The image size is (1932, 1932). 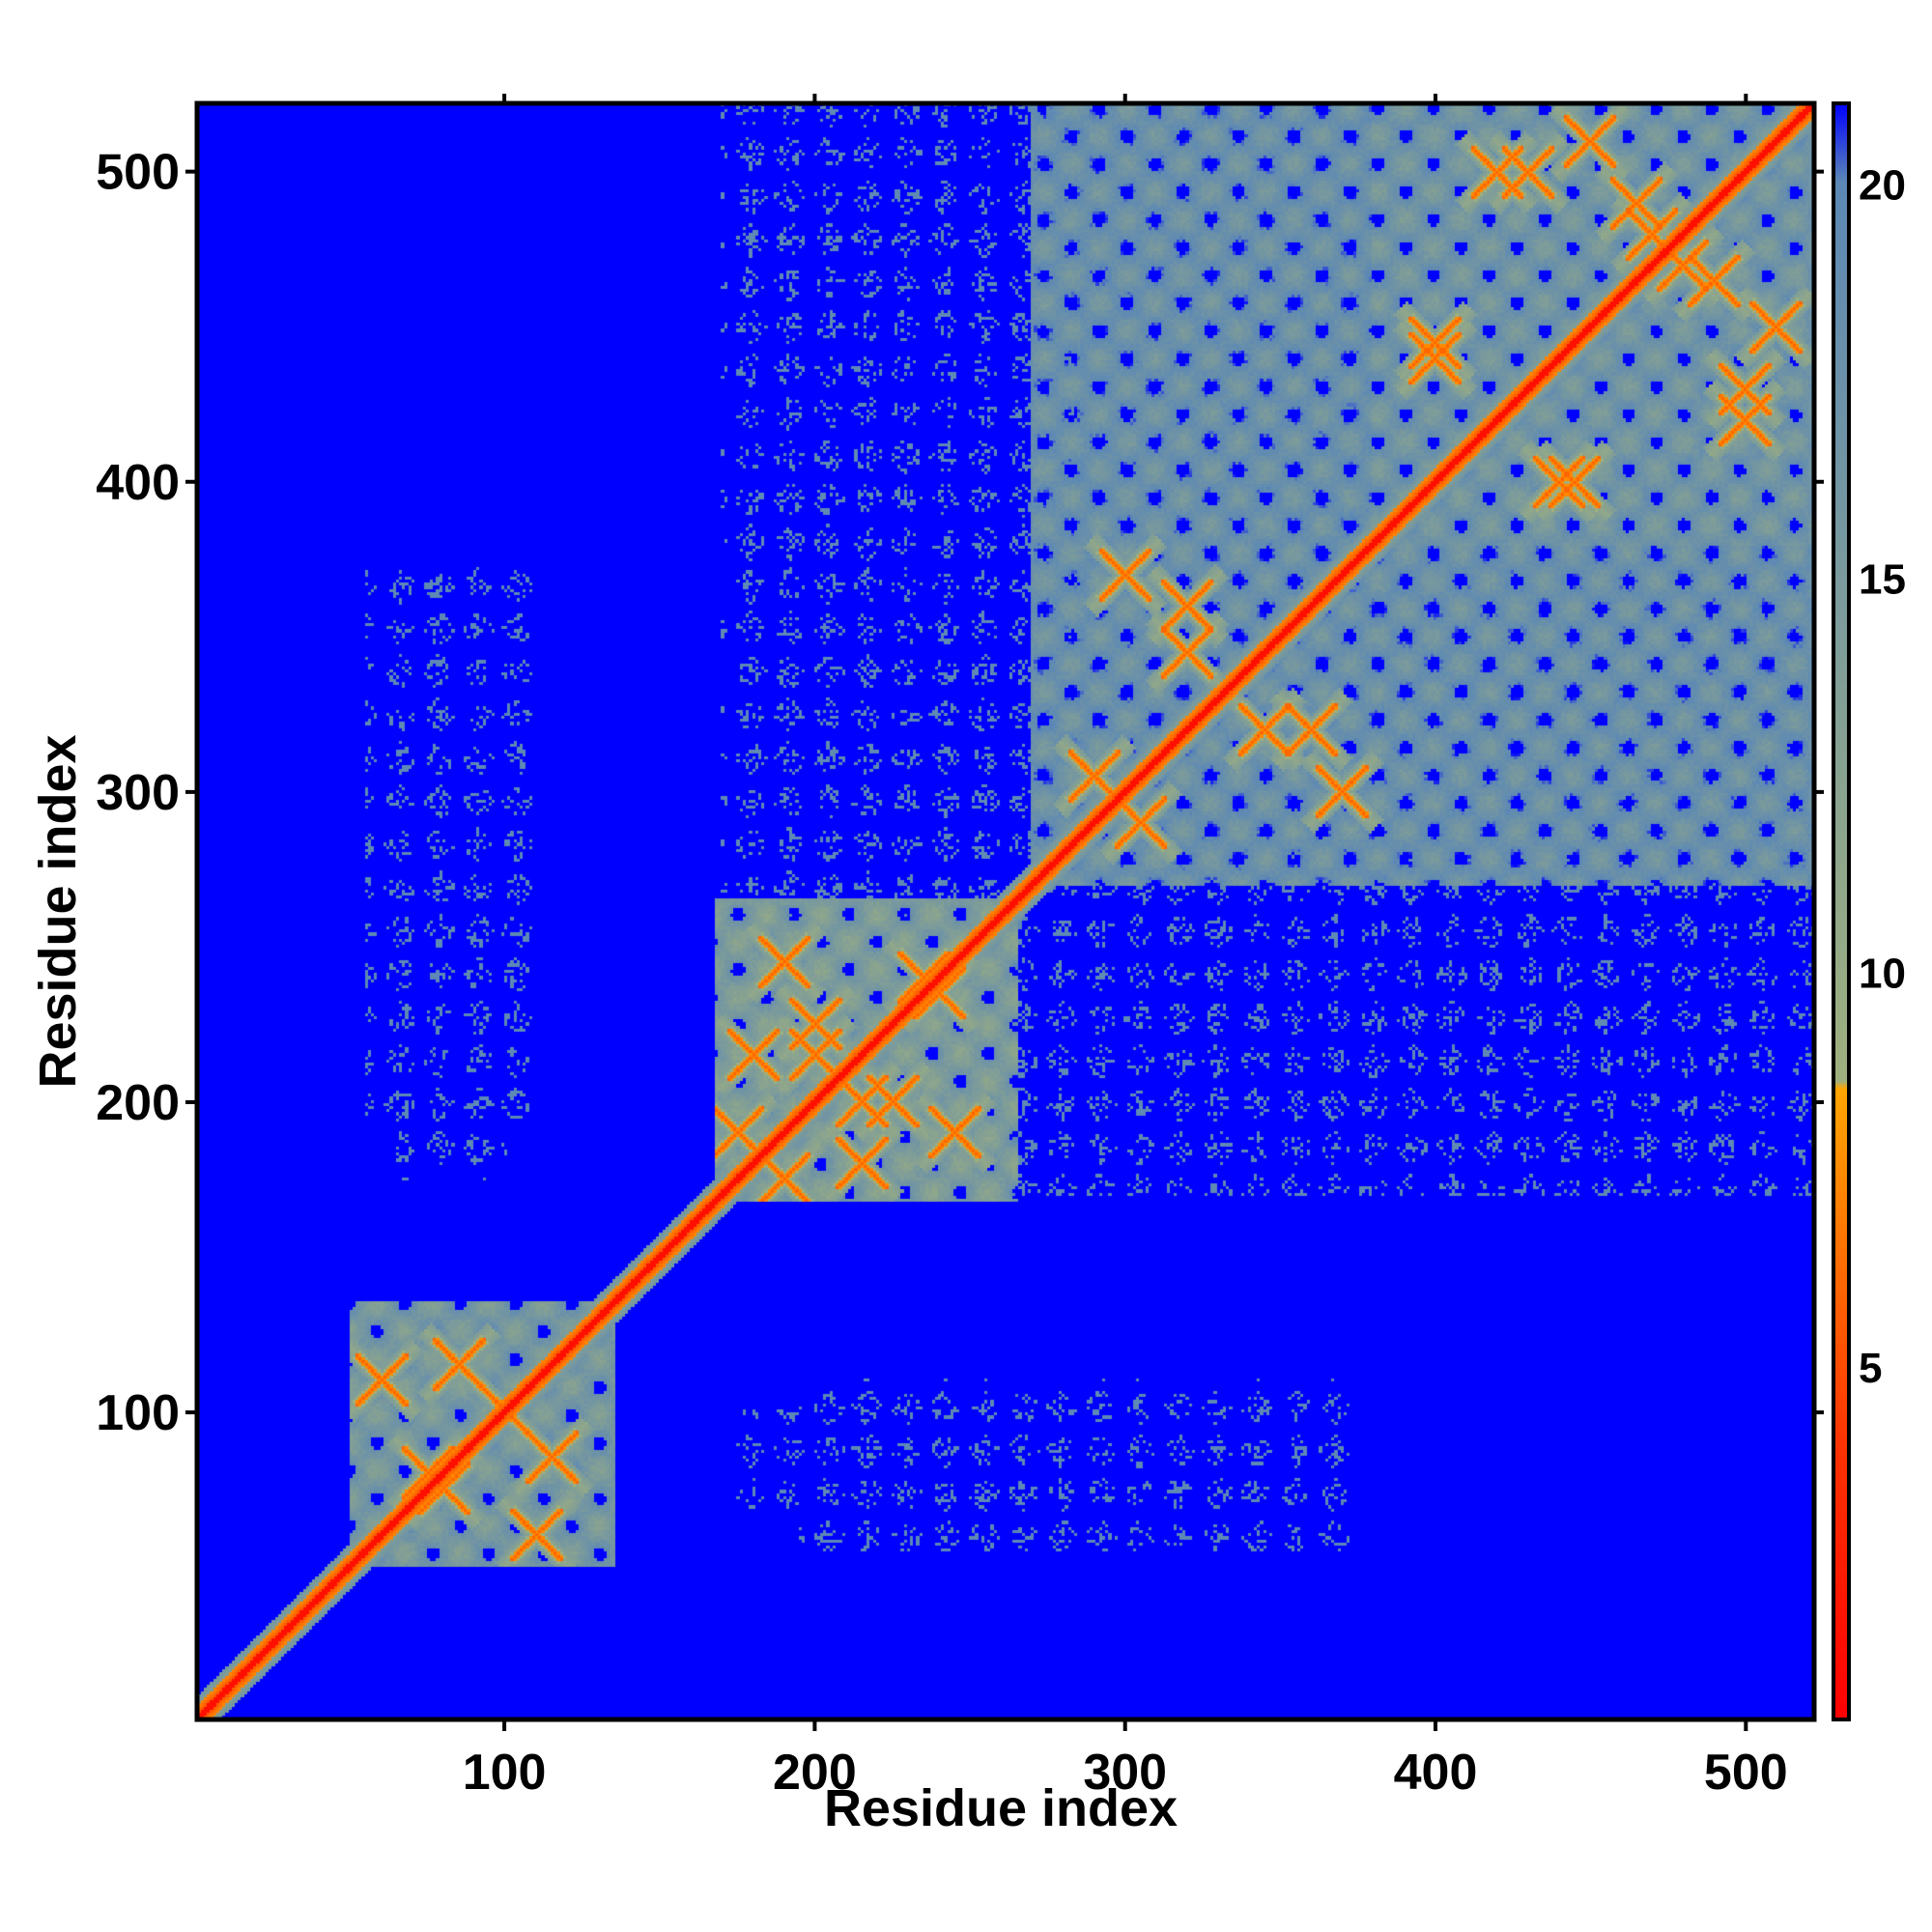 What do you see at coordinates (1819, 792) in the screenshot?
I see `right-axis-ticks` at bounding box center [1819, 792].